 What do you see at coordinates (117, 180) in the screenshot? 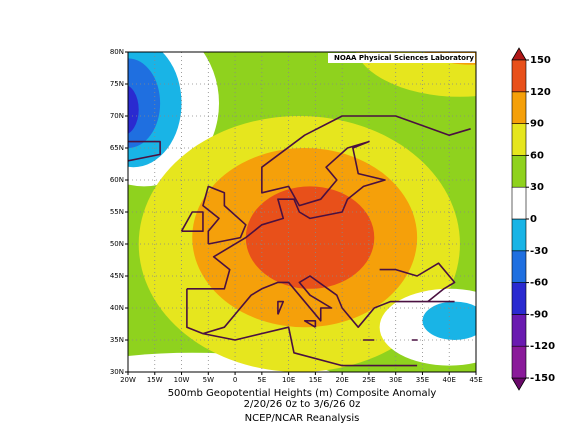
I see `lat-label: 60N` at bounding box center [117, 180].